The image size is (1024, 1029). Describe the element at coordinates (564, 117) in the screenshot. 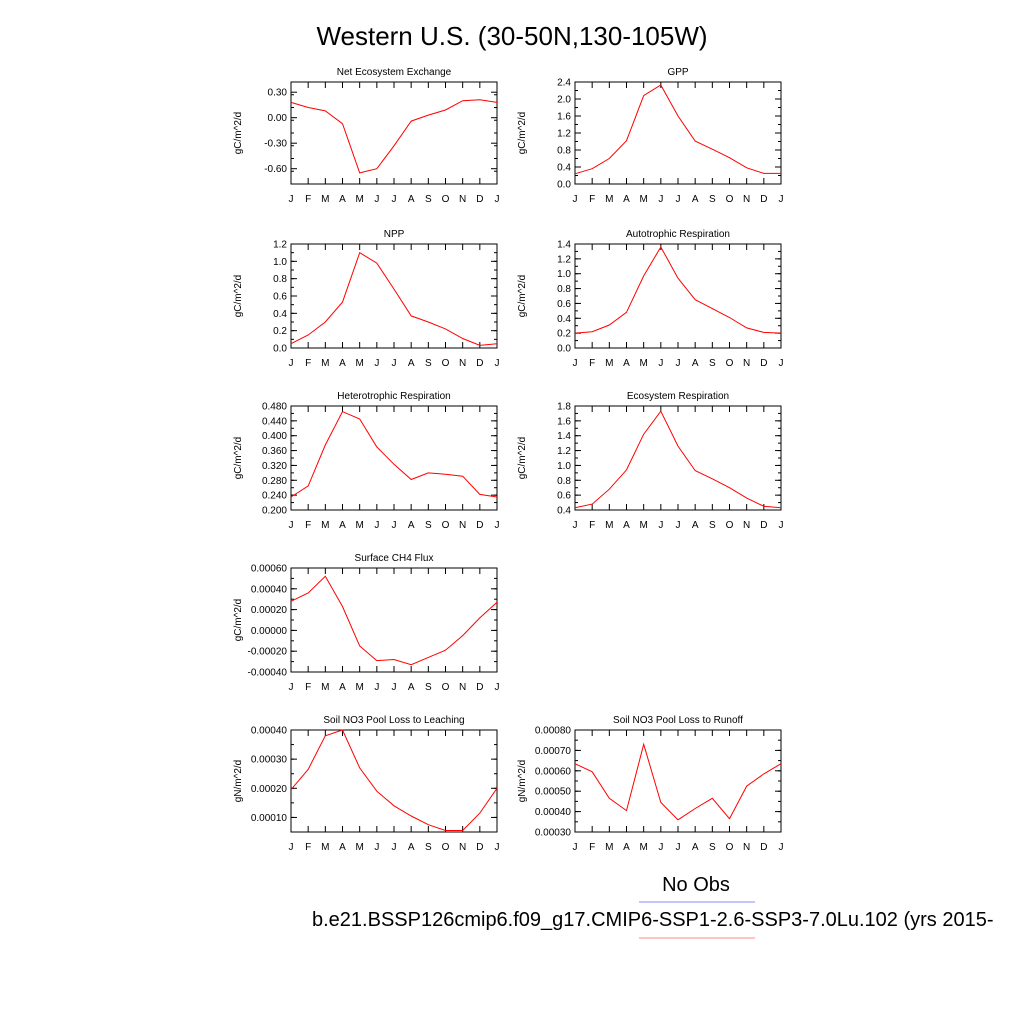

I see `y-tick-label: 1.6` at that location.